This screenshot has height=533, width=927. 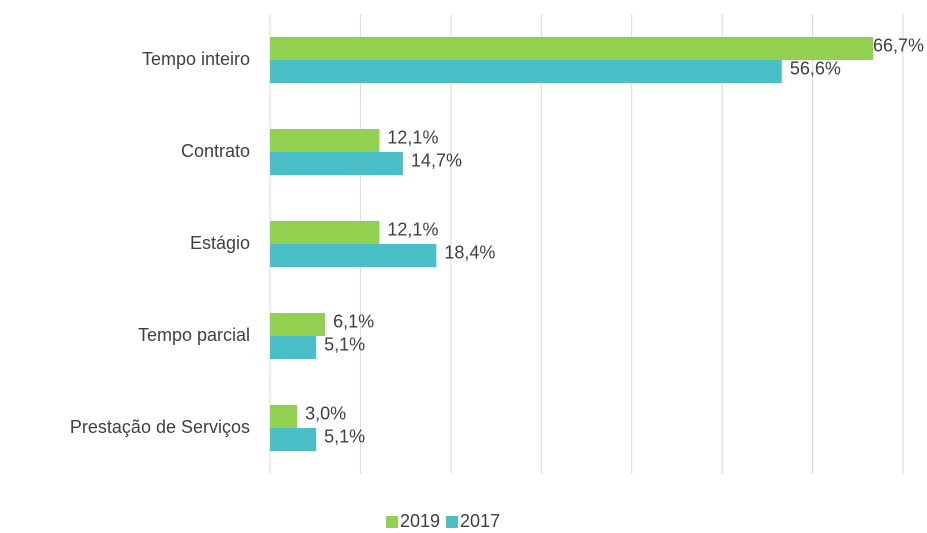 What do you see at coordinates (353, 321) in the screenshot?
I see `data-label: 6,1%` at bounding box center [353, 321].